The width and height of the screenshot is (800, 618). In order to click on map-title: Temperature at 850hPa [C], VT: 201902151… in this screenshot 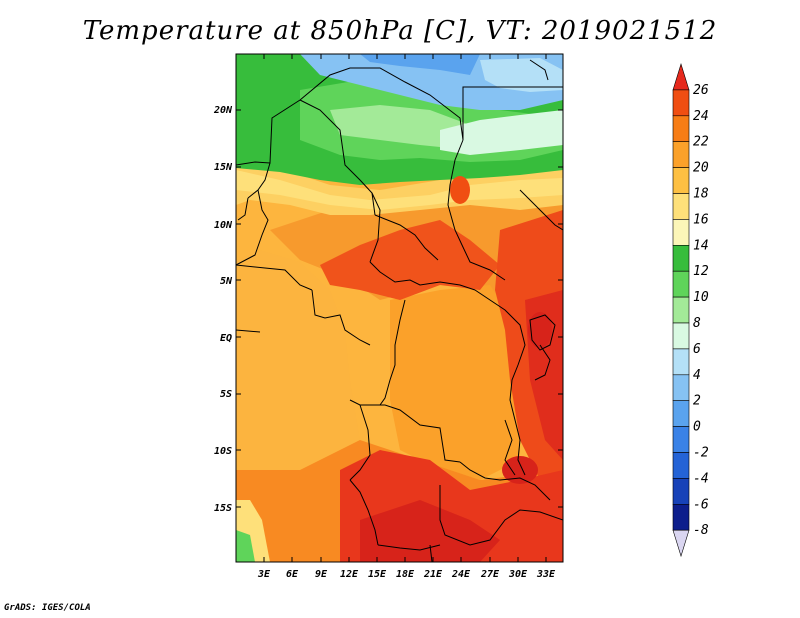, I will do `click(400, 31)`.